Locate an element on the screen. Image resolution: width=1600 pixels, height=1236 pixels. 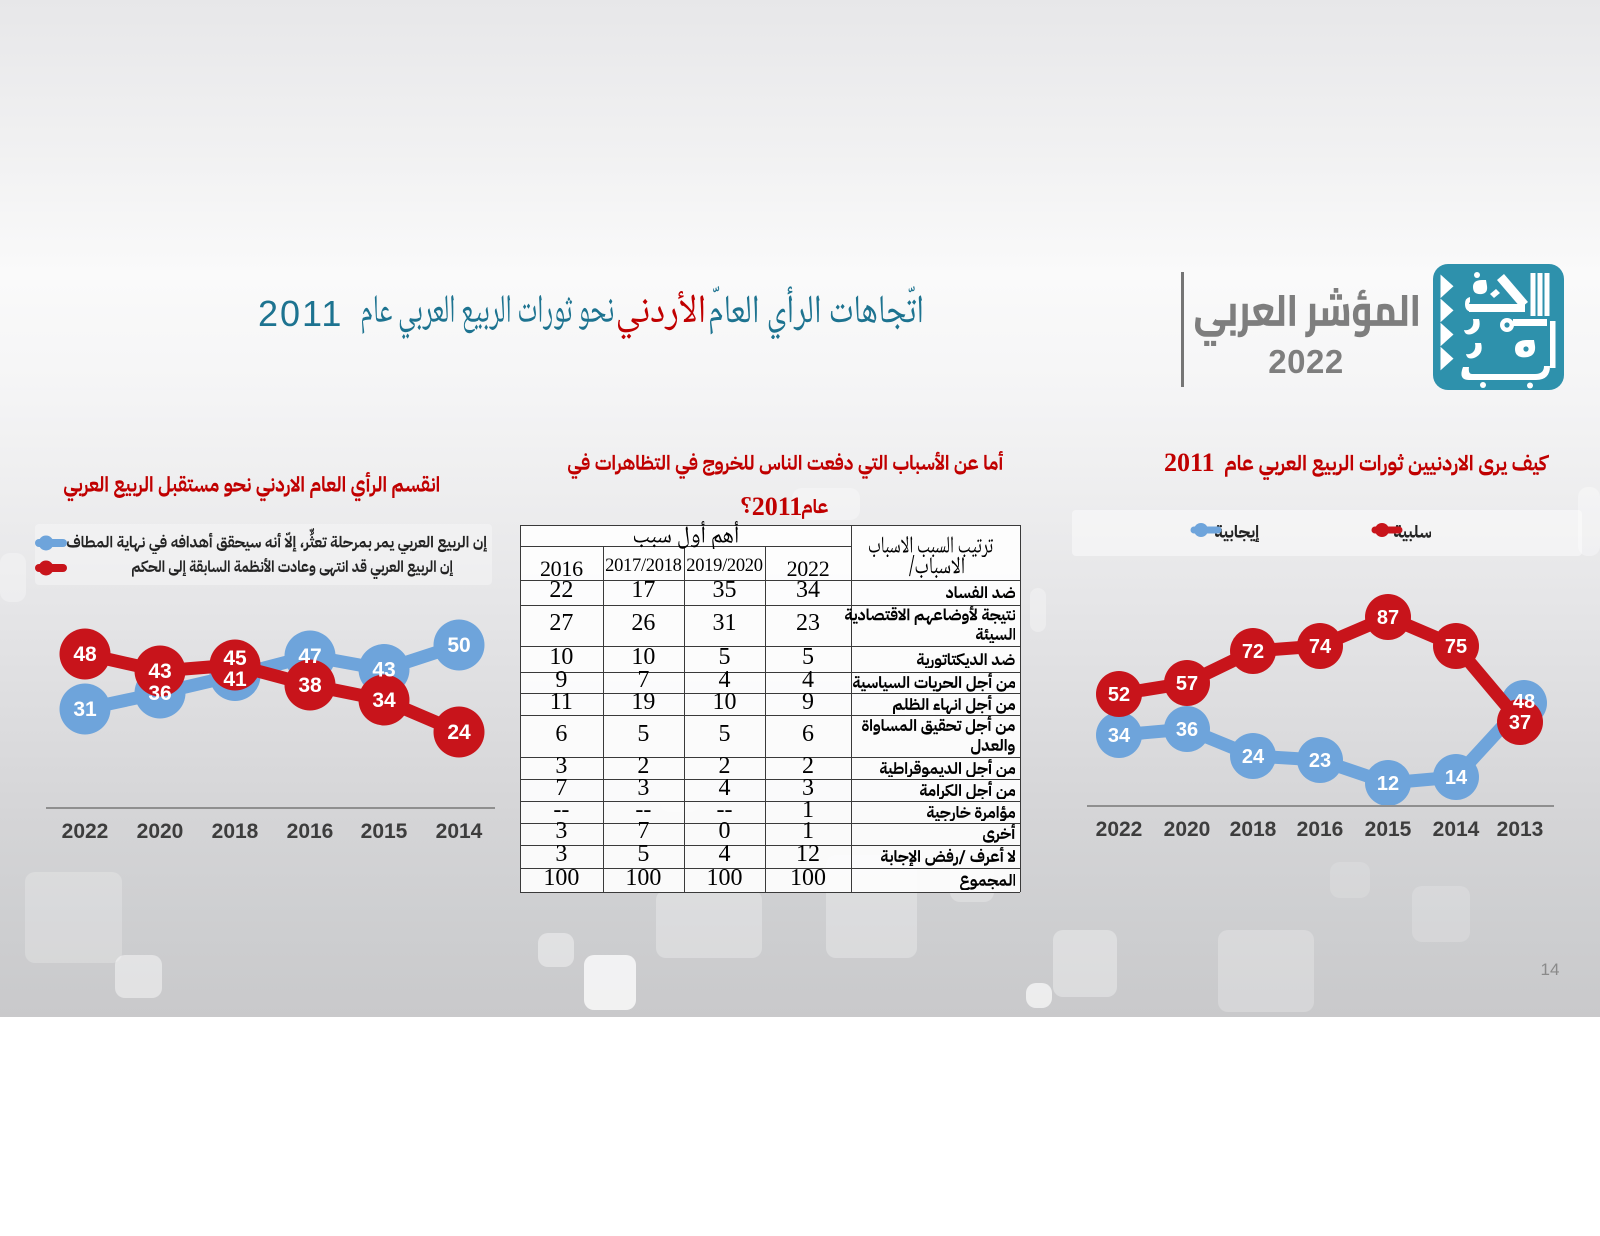
svg-text: 37 is located at coordinates (1520, 723).